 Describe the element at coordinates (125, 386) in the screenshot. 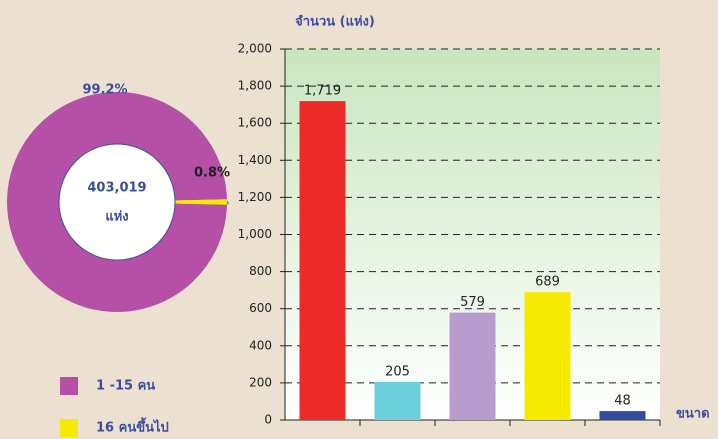

I see `legend-label: 1 -15 คน` at that location.